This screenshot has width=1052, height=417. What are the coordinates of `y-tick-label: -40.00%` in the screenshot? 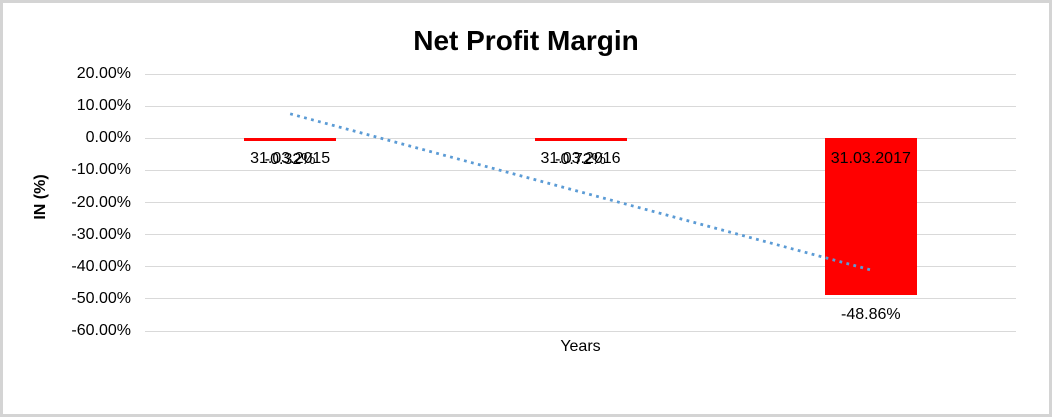 It's located at (101, 266).